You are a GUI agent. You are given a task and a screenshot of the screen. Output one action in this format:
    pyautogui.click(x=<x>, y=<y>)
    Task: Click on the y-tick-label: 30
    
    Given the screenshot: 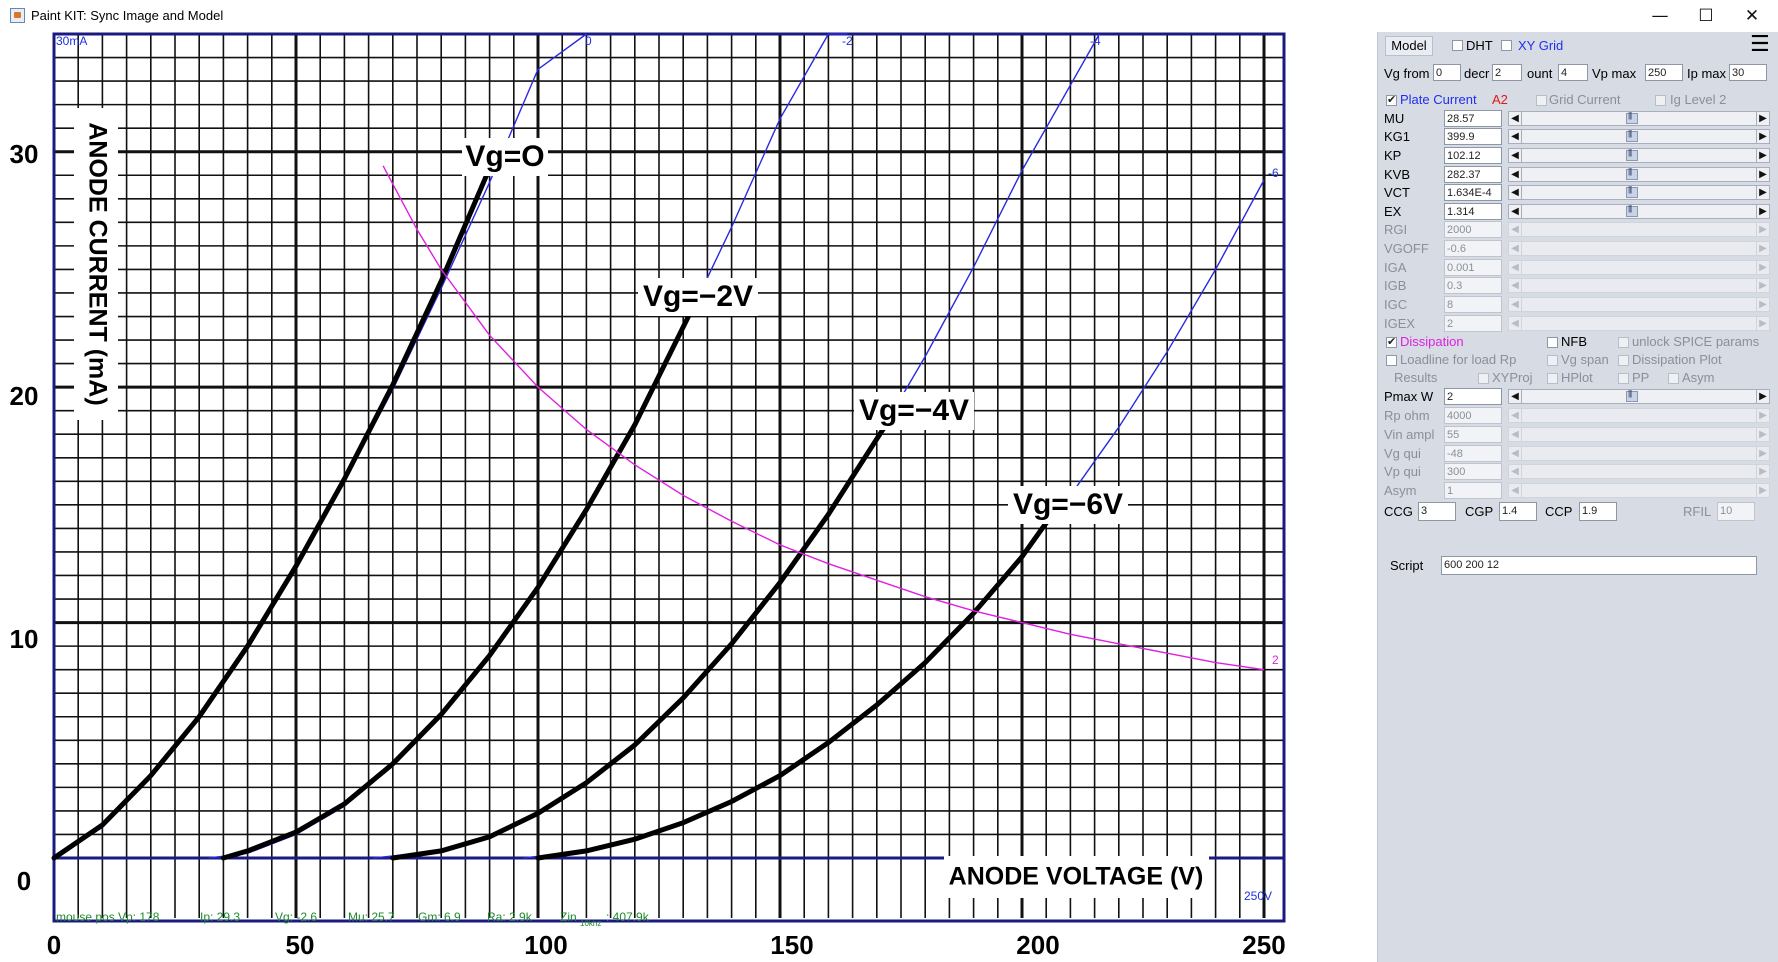 What is the action you would take?
    pyautogui.click(x=24, y=154)
    